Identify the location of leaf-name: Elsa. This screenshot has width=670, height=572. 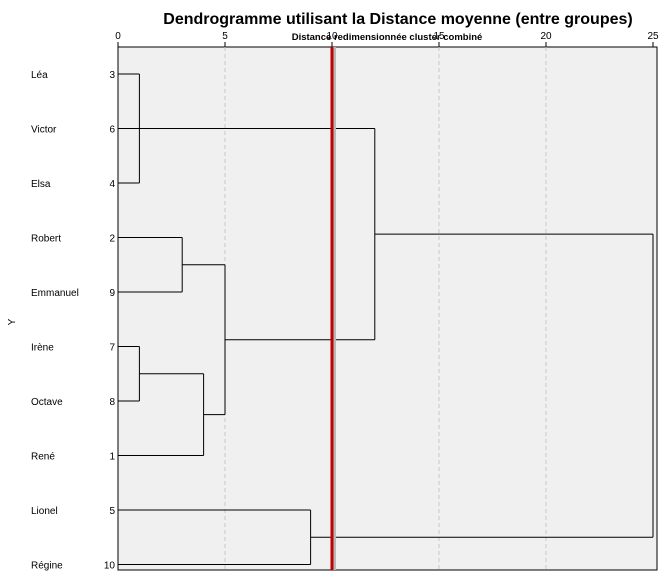
(41, 184).